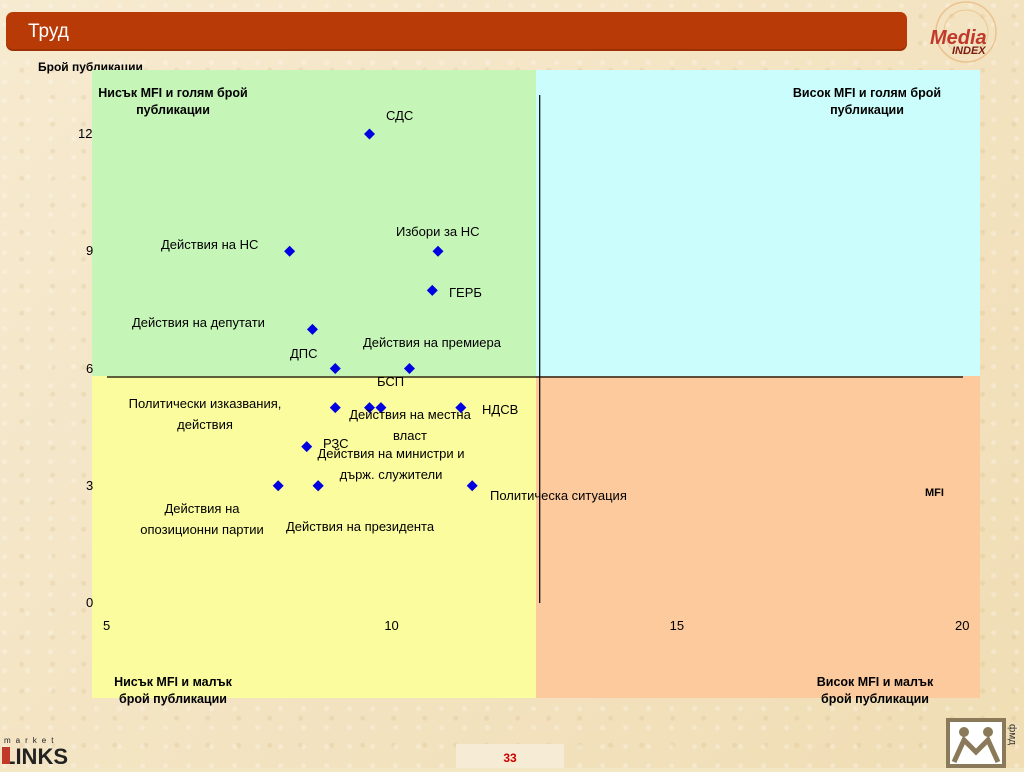 The image size is (1024, 772). What do you see at coordinates (198, 322) in the screenshot?
I see `data-point-label: Действия на депутати` at bounding box center [198, 322].